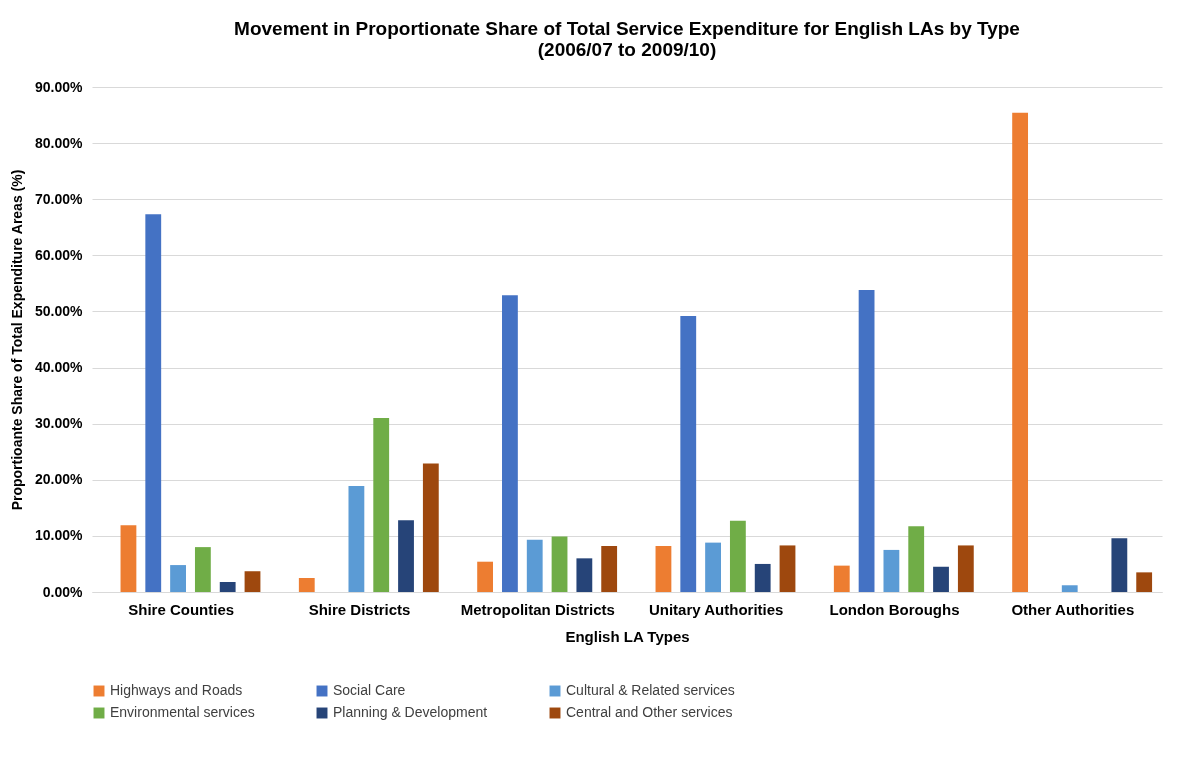  What do you see at coordinates (63, 591) in the screenshot?
I see `y-tick-label: 0.00%` at bounding box center [63, 591].